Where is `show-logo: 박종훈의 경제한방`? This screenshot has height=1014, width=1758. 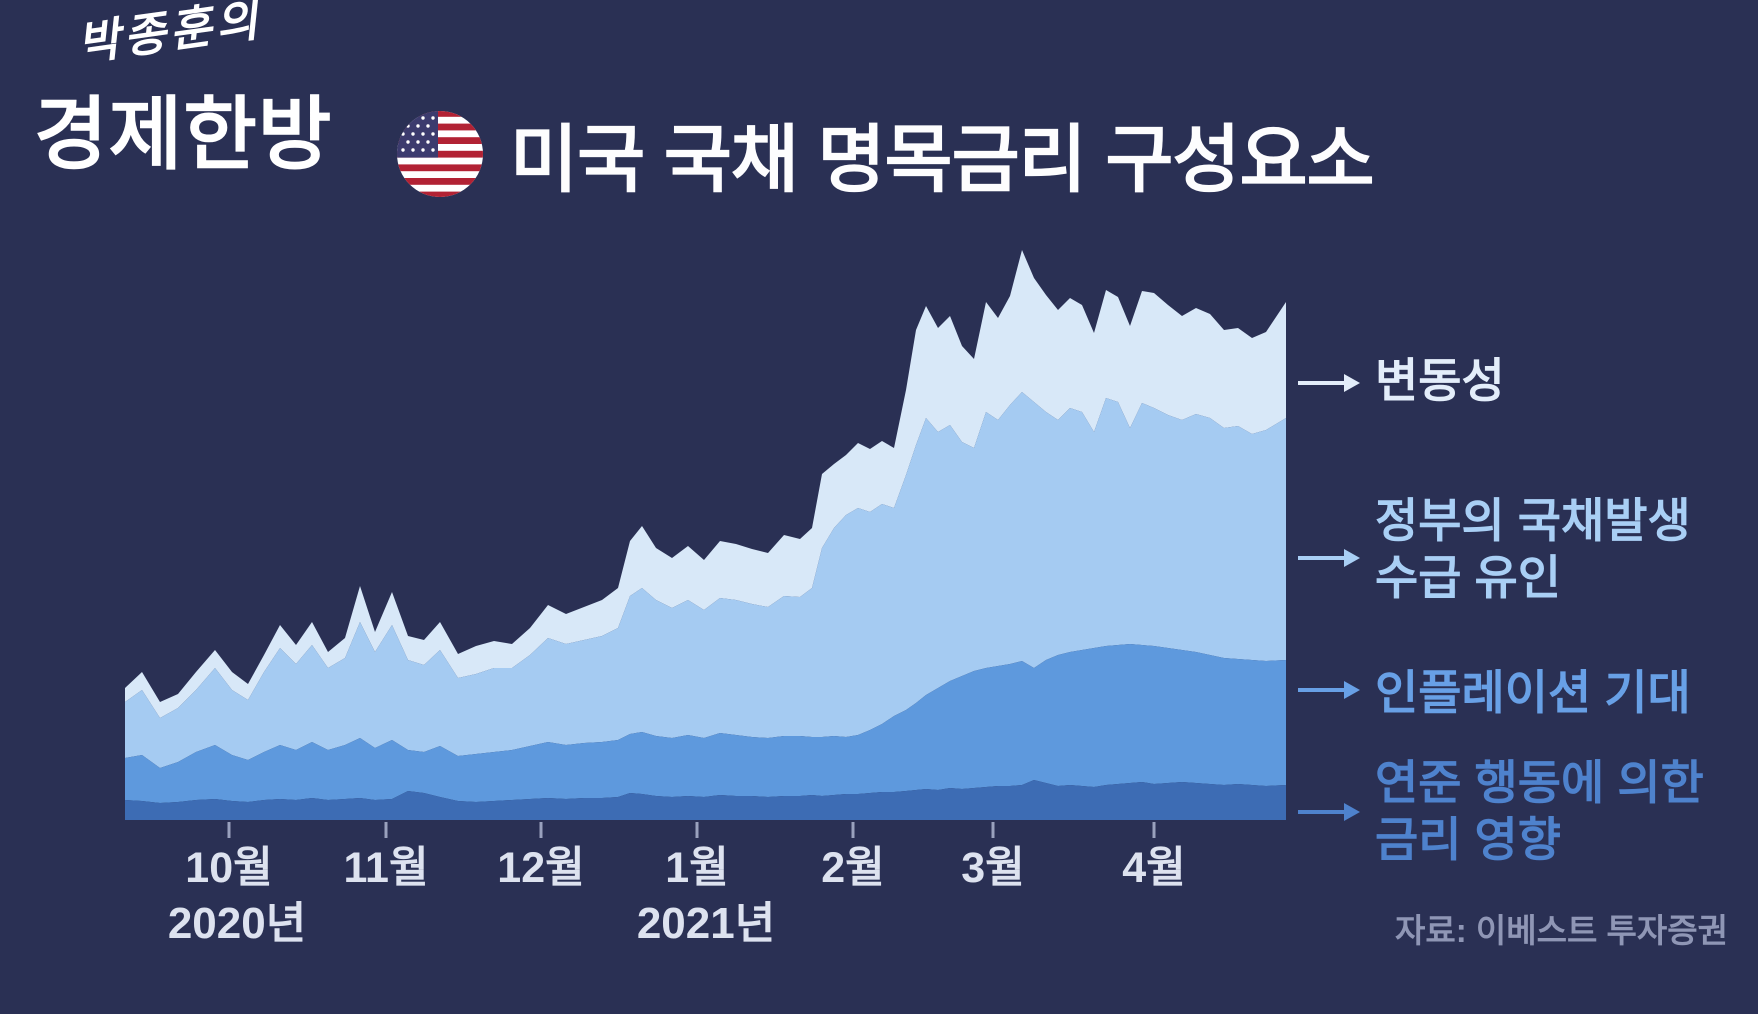 show-logo: 박종훈의 경제한방 is located at coordinates (183, 93).